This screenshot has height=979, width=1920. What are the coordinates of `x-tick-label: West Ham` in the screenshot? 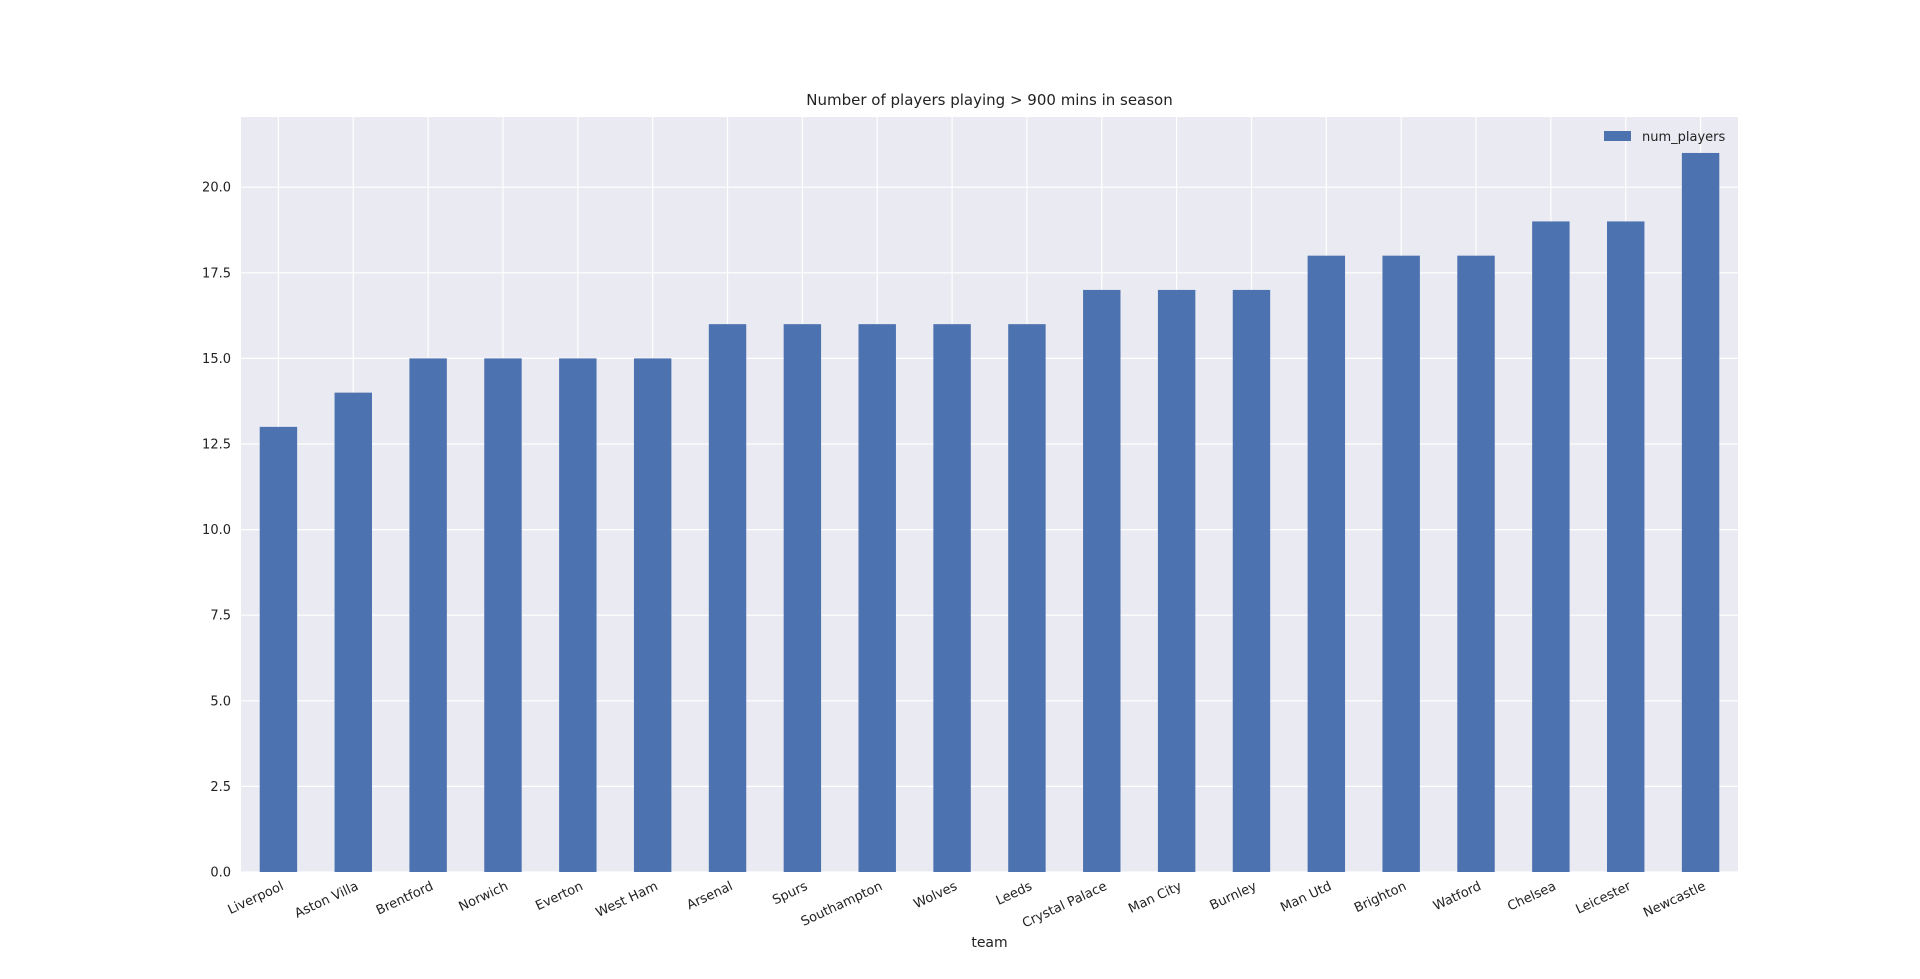 It's located at (627, 900).